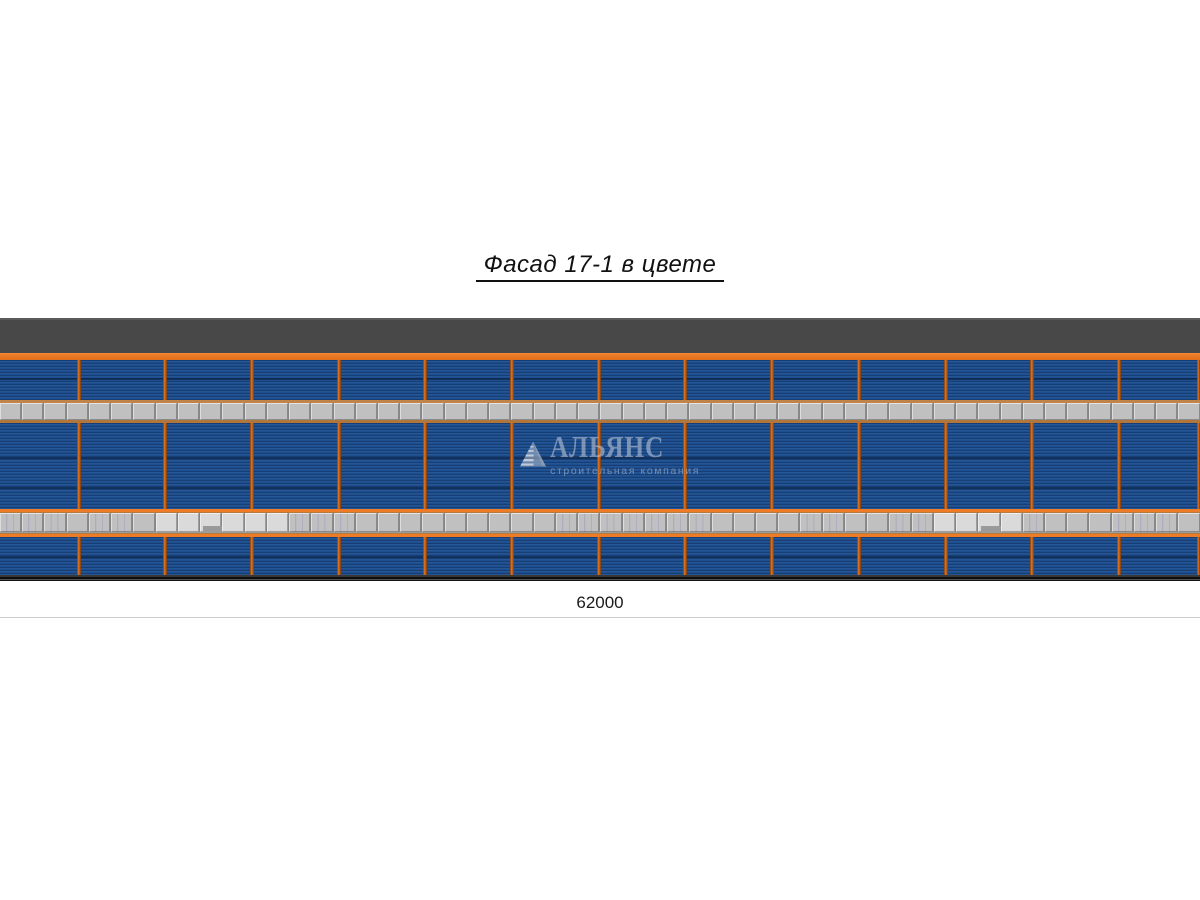 The image size is (1200, 900). Describe the element at coordinates (600, 578) in the screenshot. I see `plinth-base-strip` at that location.